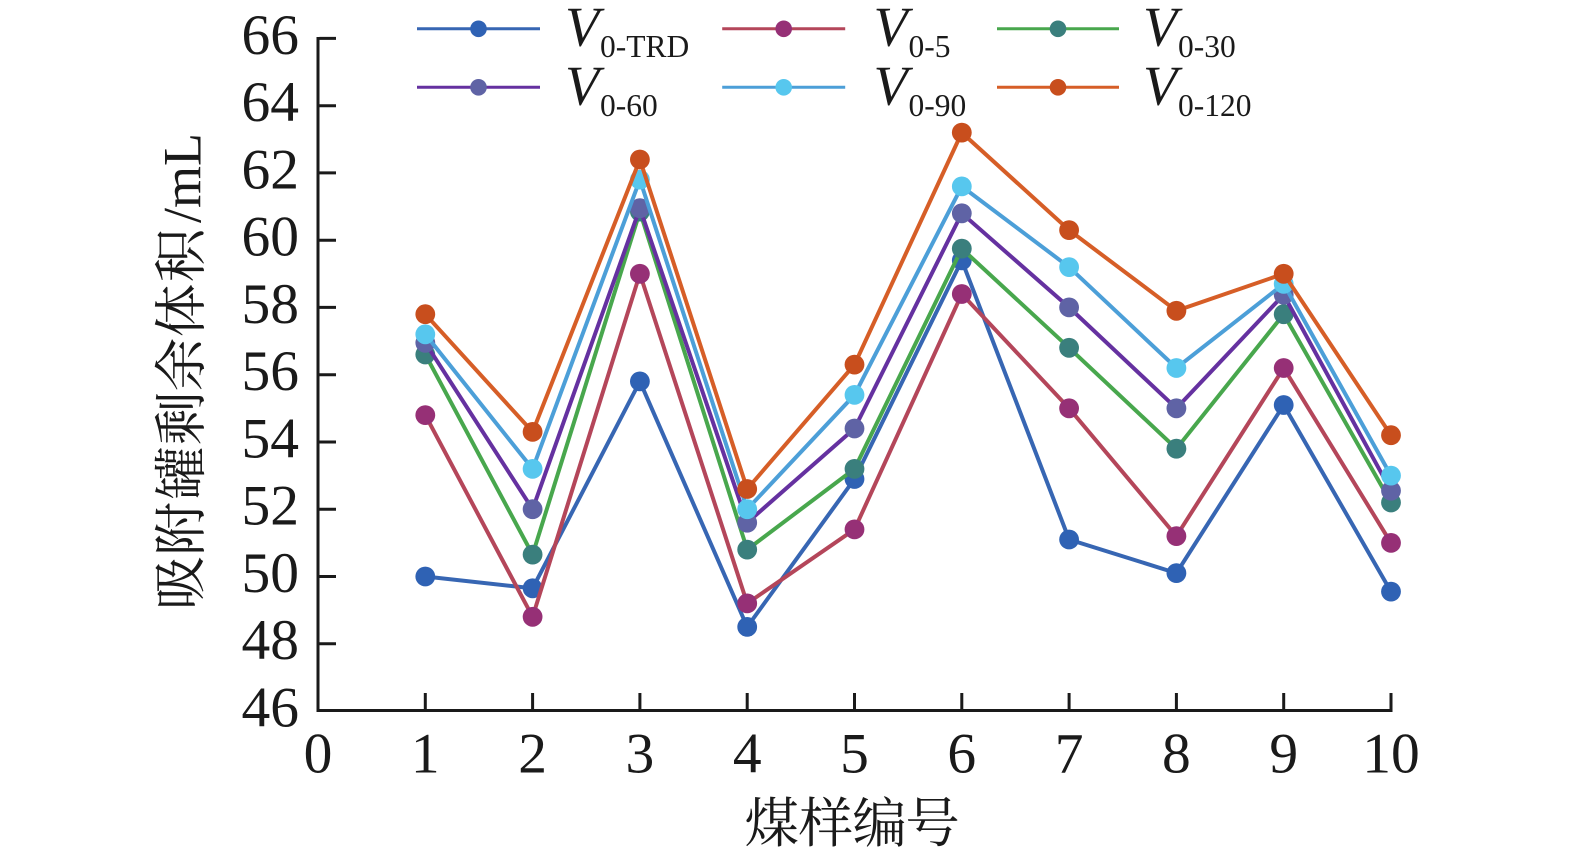 The height and width of the screenshot is (855, 1575). Describe the element at coordinates (854, 754) in the screenshot. I see `svg-text: 5` at that location.